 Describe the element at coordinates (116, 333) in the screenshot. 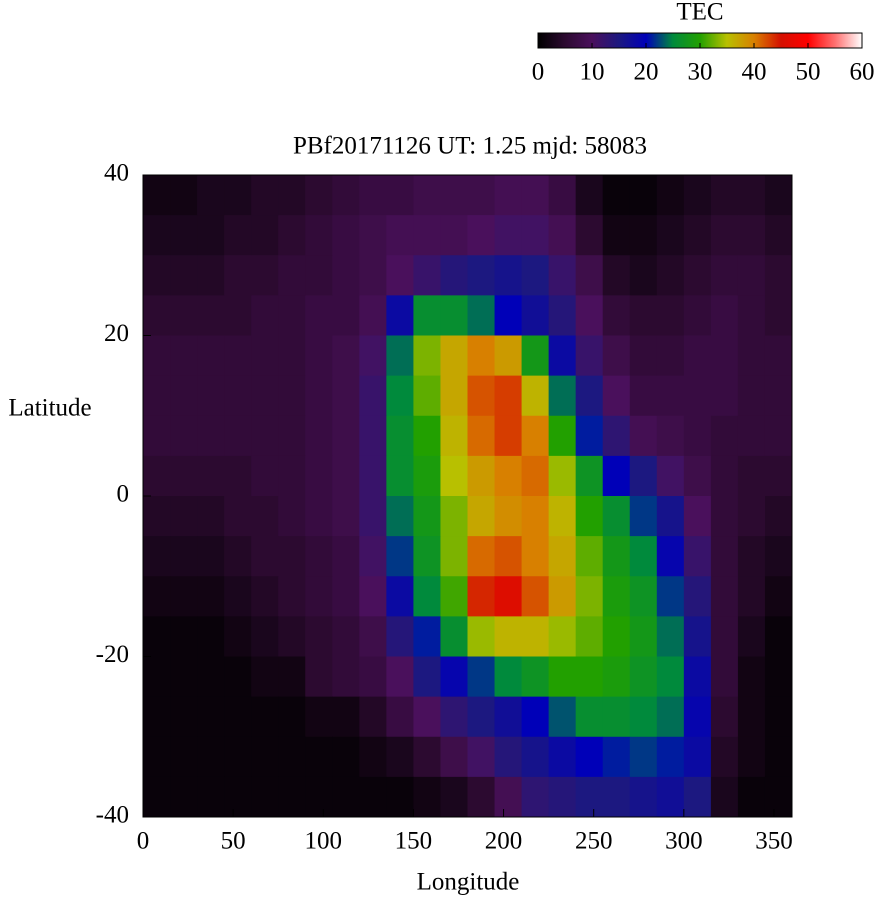

I see `y-tick-label: 20` at that location.